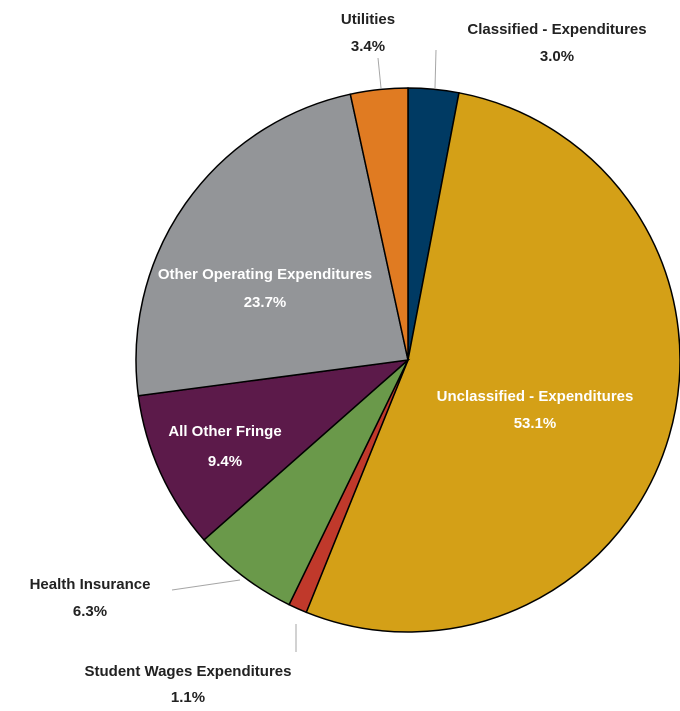 The height and width of the screenshot is (711, 680). What do you see at coordinates (90, 611) in the screenshot?
I see `slice-value: 6.3%` at bounding box center [90, 611].